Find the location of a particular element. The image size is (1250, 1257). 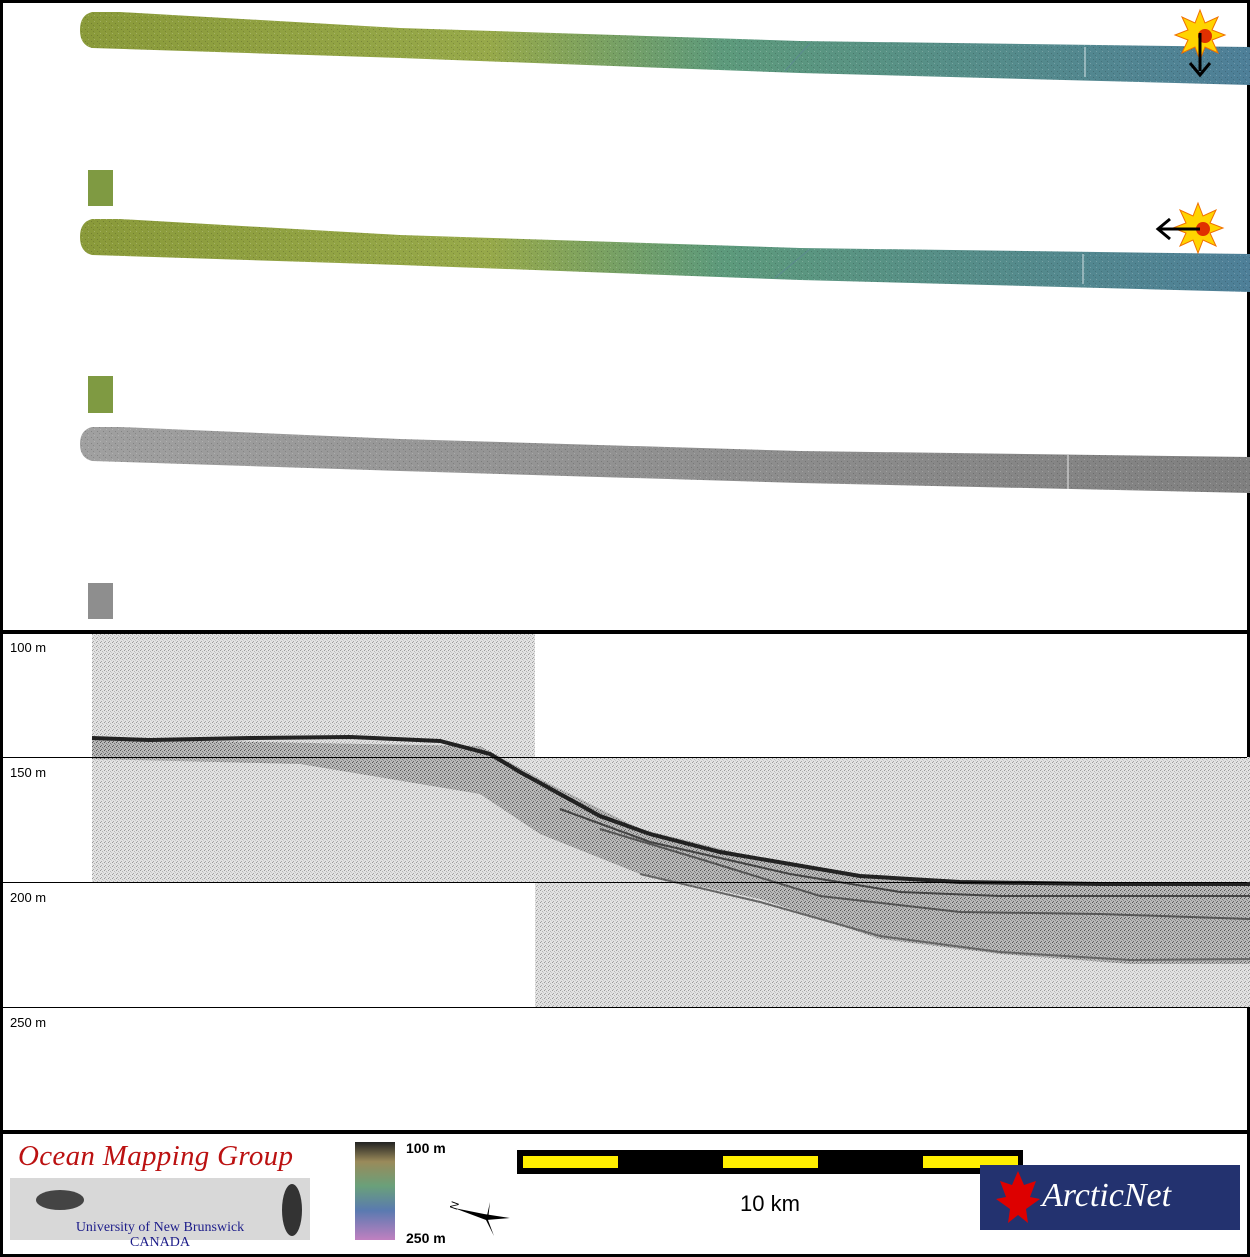

depth-label-100: 100 m is located at coordinates (28, 647).